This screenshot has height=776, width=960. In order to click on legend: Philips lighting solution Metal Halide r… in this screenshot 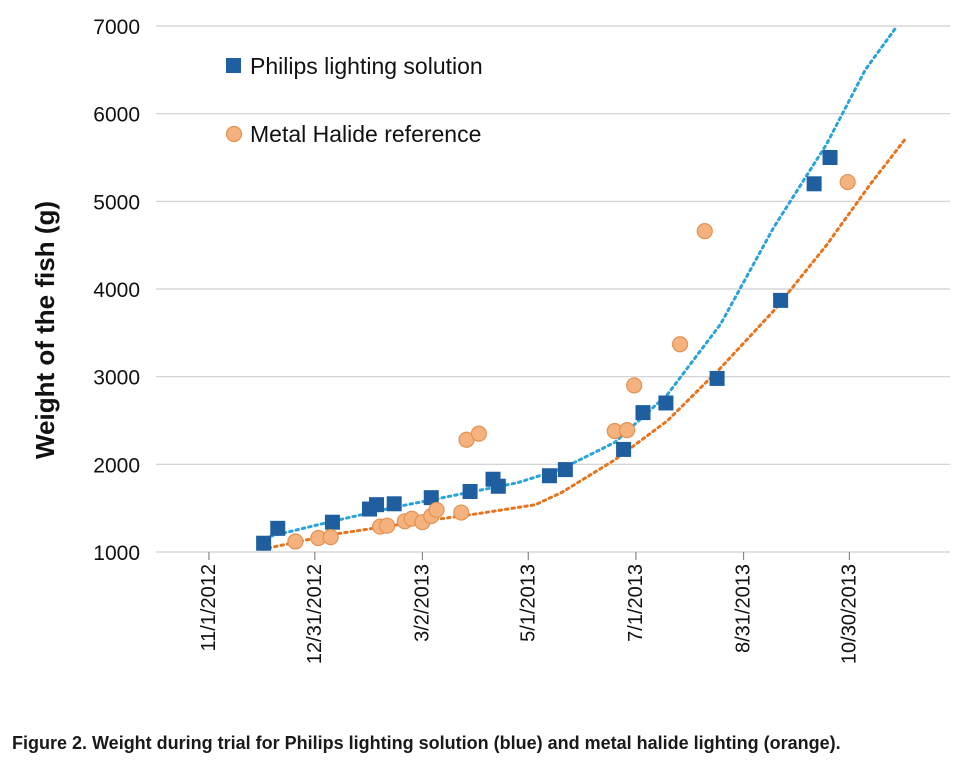, I will do `click(354, 100)`.